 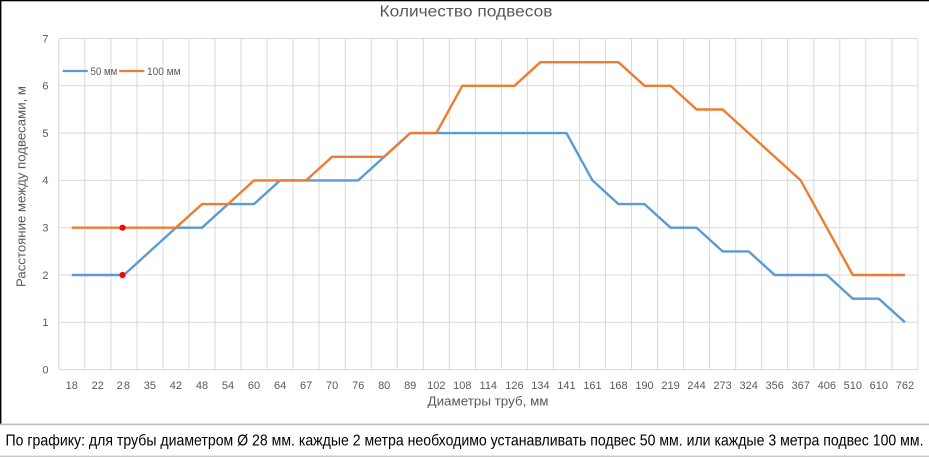 What do you see at coordinates (514, 386) in the screenshot?
I see `svg-text: 126` at bounding box center [514, 386].